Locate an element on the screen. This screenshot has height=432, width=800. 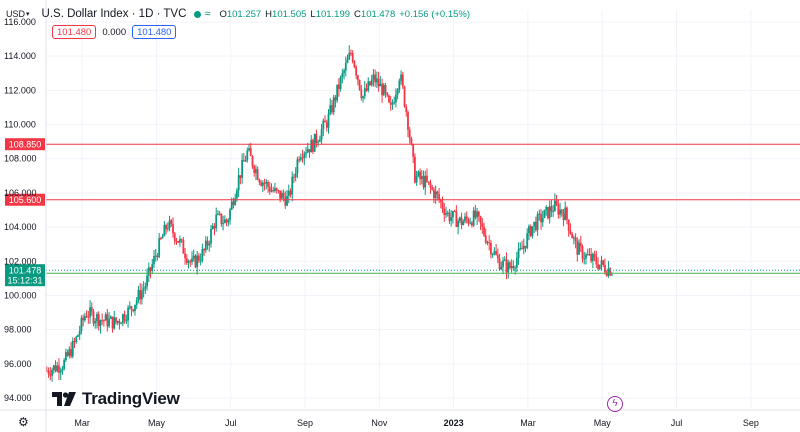
currency-selector: USD ▾ is located at coordinates (18, 14).